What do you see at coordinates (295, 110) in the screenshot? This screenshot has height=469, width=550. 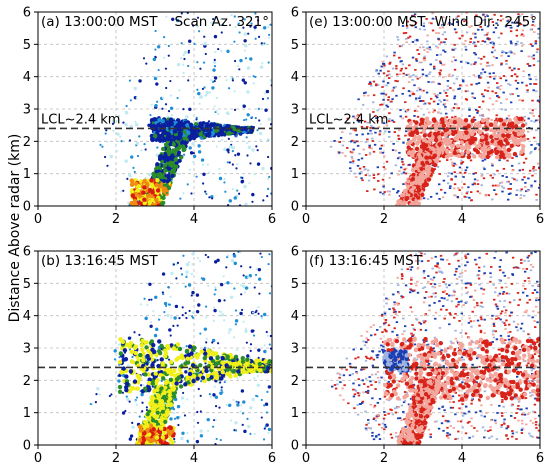 I see `y-tick-label: 3` at bounding box center [295, 110].